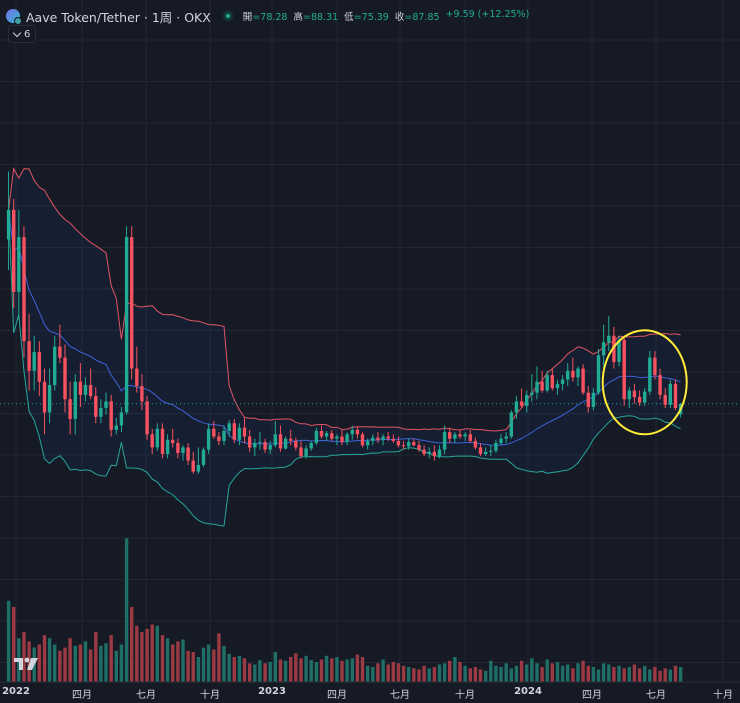 The height and width of the screenshot is (703, 740). I want to click on symbol-title: Aave Token/Tether · 1周 · OKX, so click(118, 17).